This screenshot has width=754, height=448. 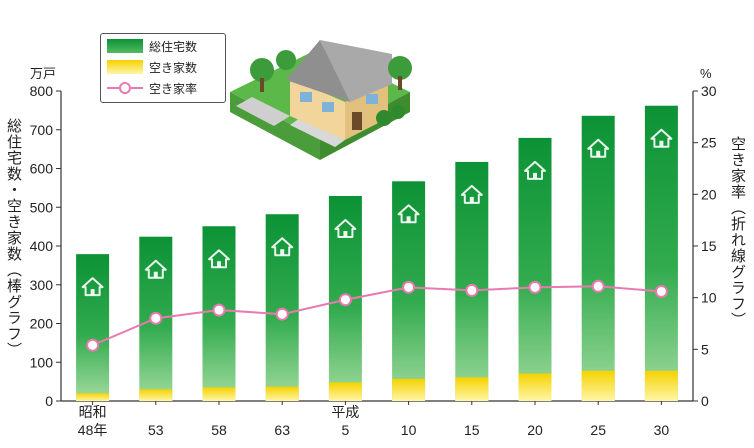 I want to click on legend-label-total: 総住宅数, so click(x=173, y=46).